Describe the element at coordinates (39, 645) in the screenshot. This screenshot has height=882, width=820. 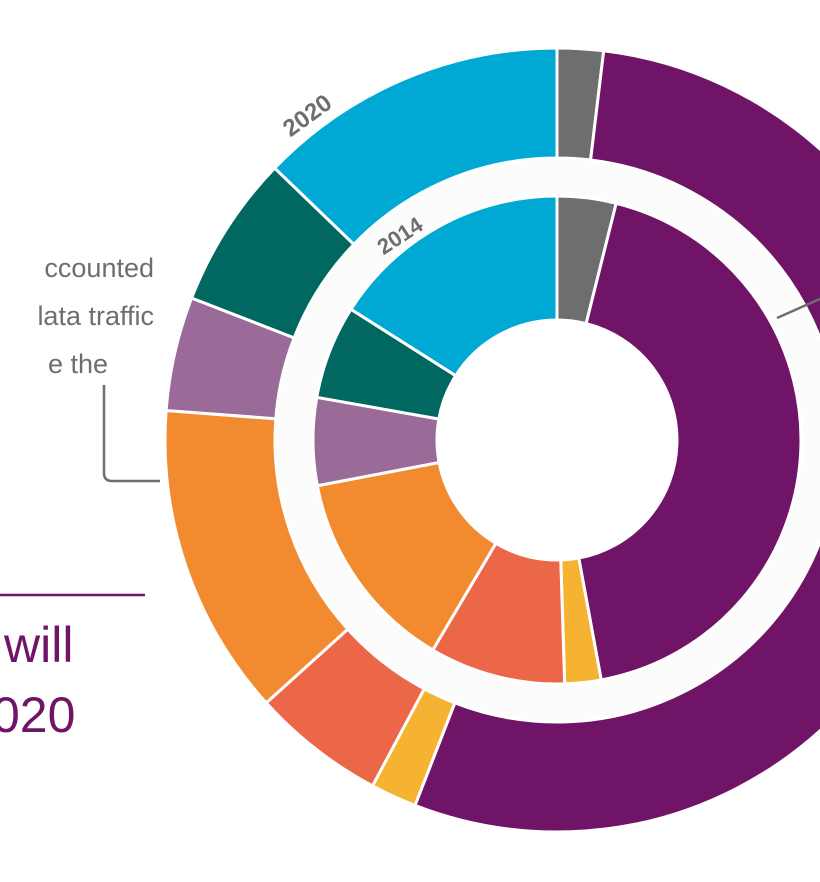
I see `headline-line: will` at that location.